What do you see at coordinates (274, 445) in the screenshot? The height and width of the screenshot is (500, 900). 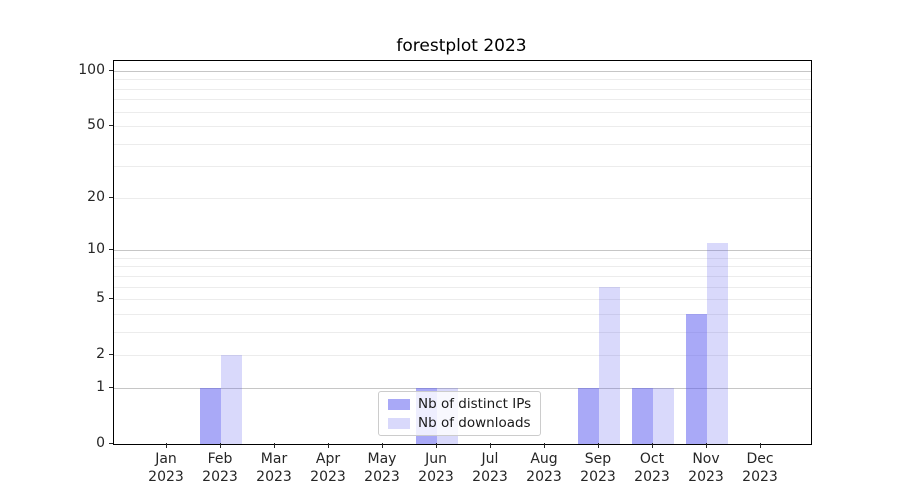 I see `x-tick-mar` at bounding box center [274, 445].